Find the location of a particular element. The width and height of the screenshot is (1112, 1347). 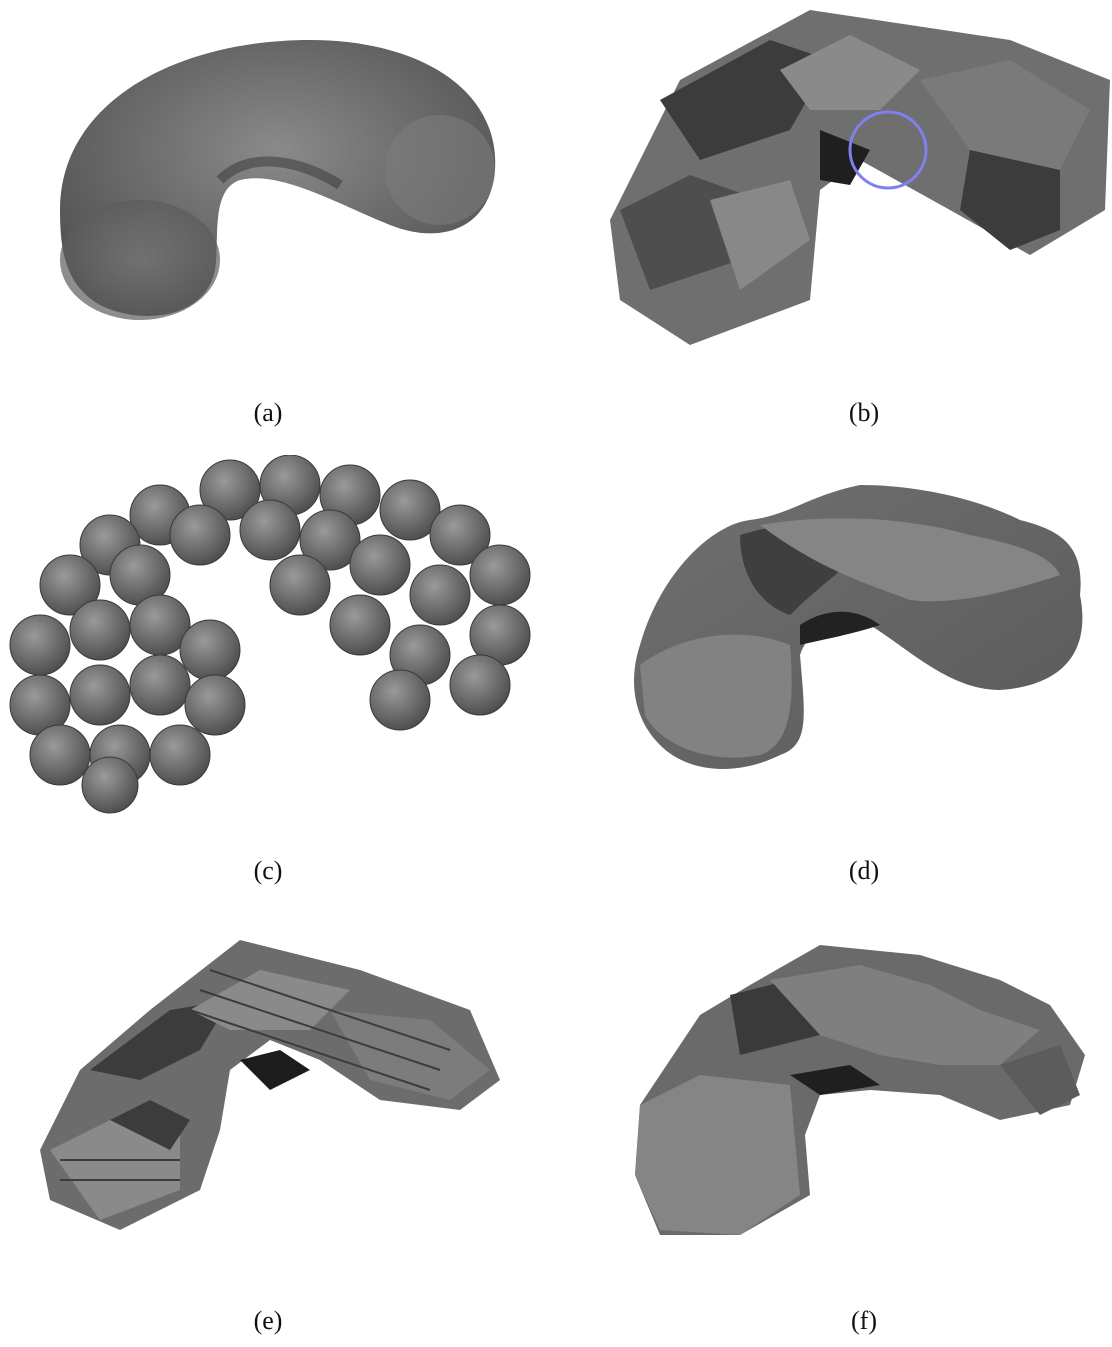

panel-b-voxel-model is located at coordinates (851, 175).